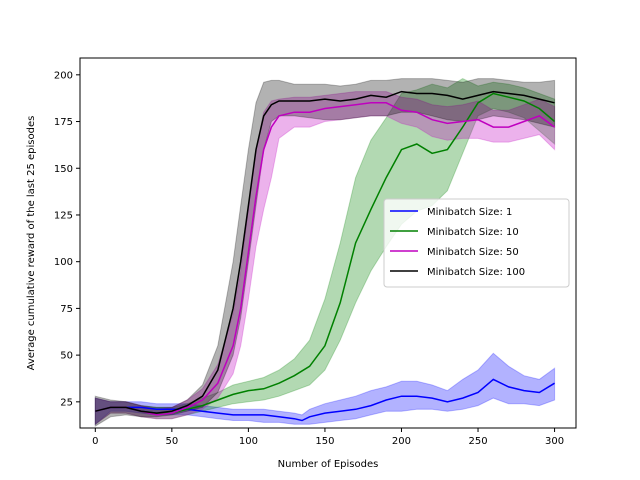 The image size is (640, 480). I want to click on x-tick-label: 150, so click(324, 441).